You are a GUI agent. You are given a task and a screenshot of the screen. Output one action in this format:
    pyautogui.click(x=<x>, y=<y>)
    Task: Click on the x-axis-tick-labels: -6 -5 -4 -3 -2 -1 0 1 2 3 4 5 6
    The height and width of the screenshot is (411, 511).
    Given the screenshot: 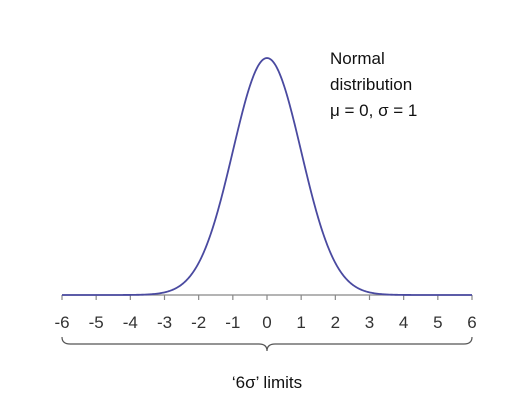 What is the action you would take?
    pyautogui.click(x=265, y=322)
    